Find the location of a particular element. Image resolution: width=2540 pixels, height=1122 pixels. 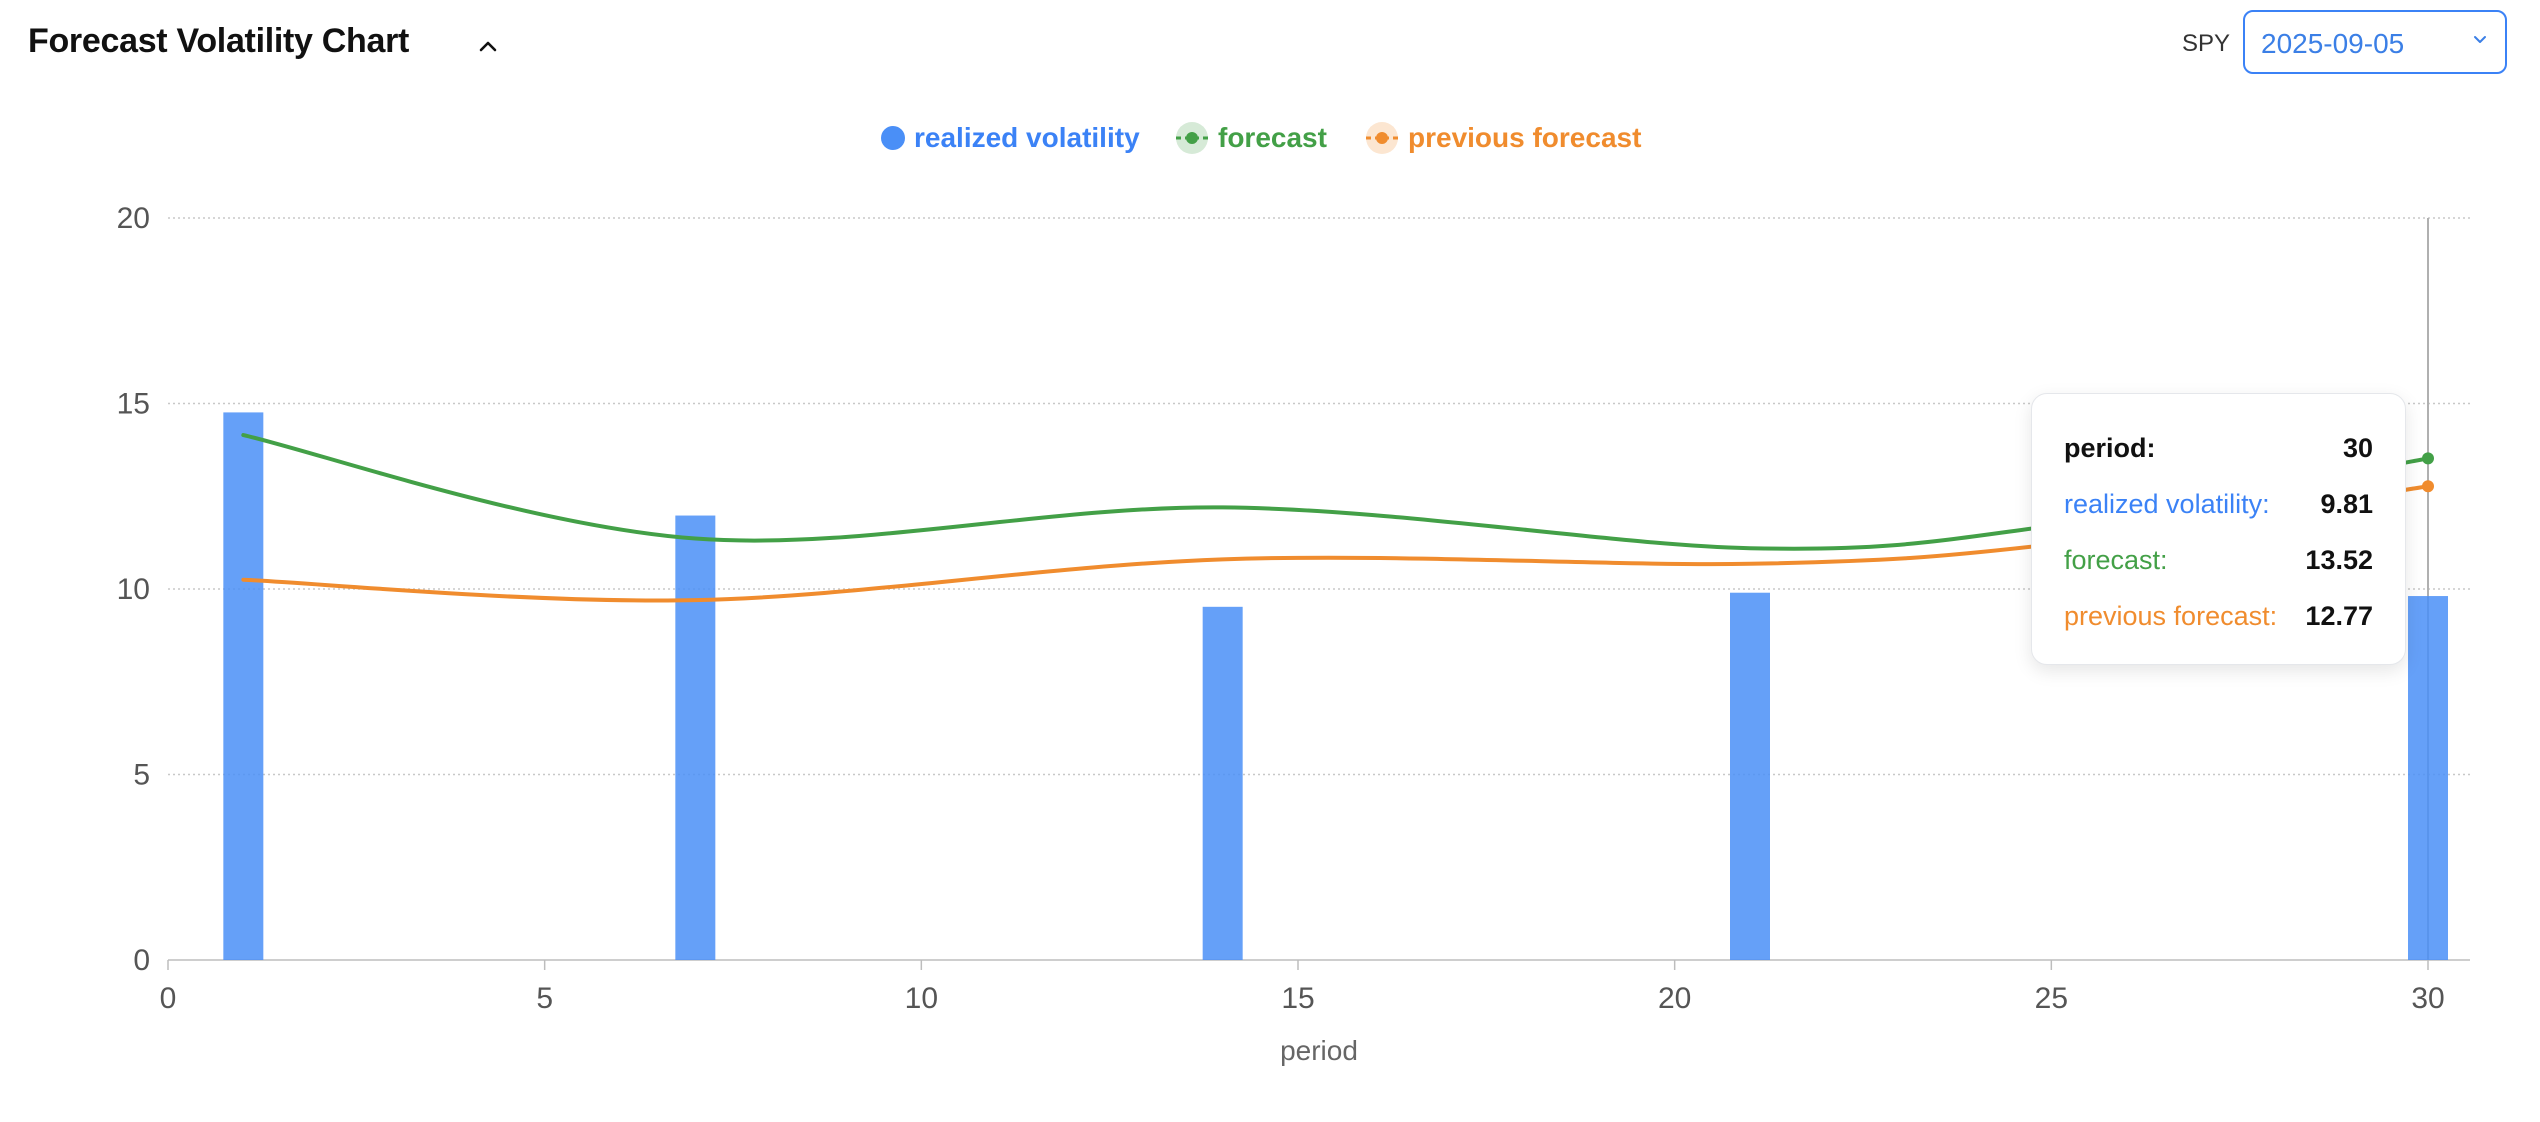

collapse-button is located at coordinates (488, 46).